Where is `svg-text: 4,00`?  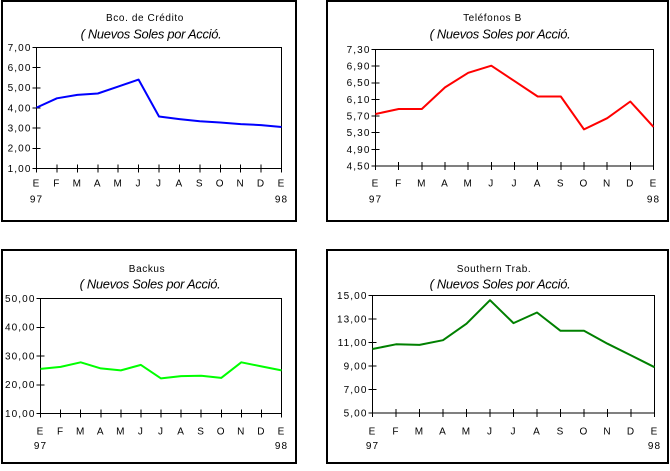
svg-text: 4,00 is located at coordinates (20, 108).